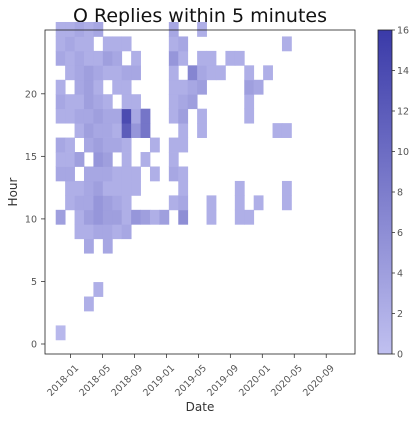 Image resolution: width=419 pixels, height=422 pixels. What do you see at coordinates (223, 381) in the screenshot?
I see `x-tick-label: 2019-09` at bounding box center [223, 381].